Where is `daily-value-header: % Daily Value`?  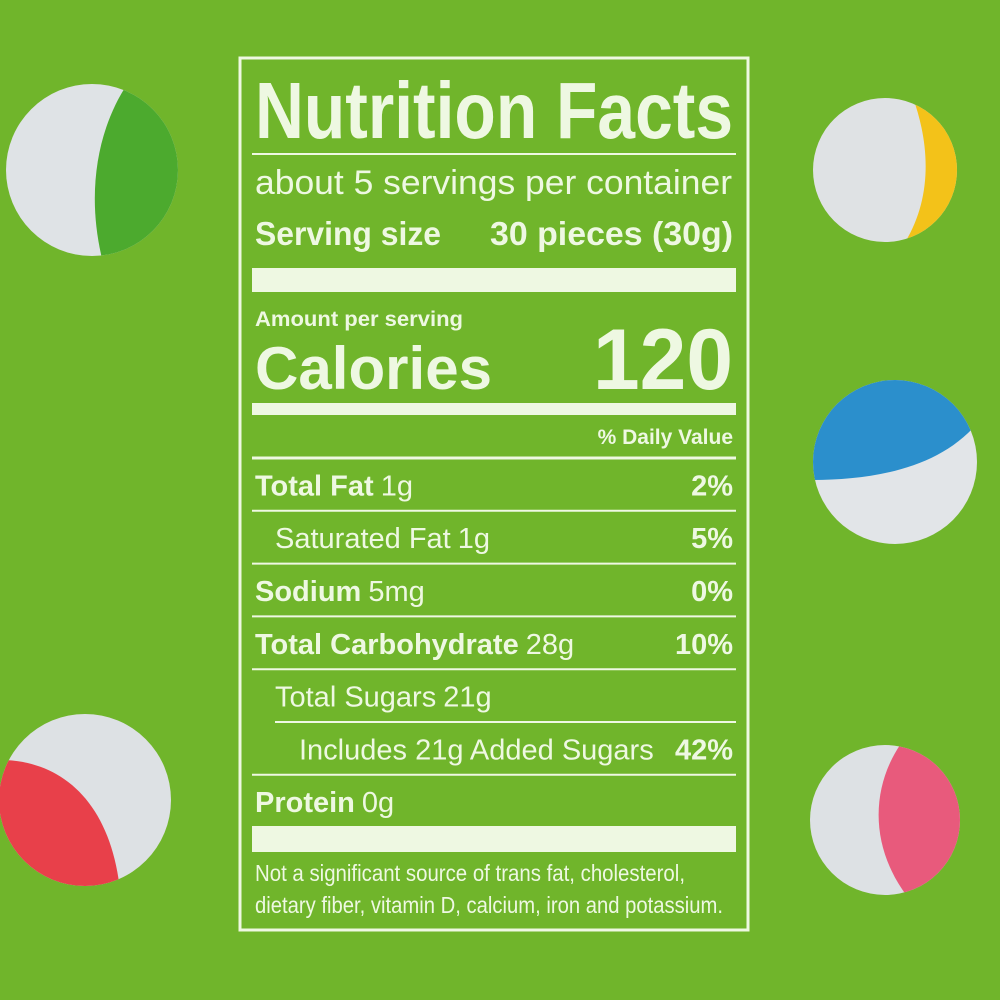 daily-value-header: % Daily Value is located at coordinates (665, 437).